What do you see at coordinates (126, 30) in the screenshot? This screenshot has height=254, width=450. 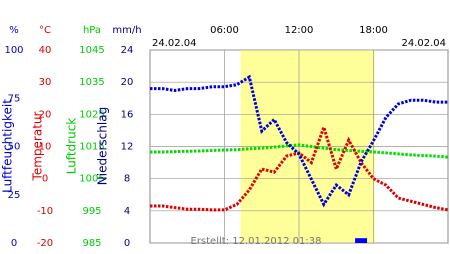 I see `axis-unit: mm/h` at bounding box center [126, 30].